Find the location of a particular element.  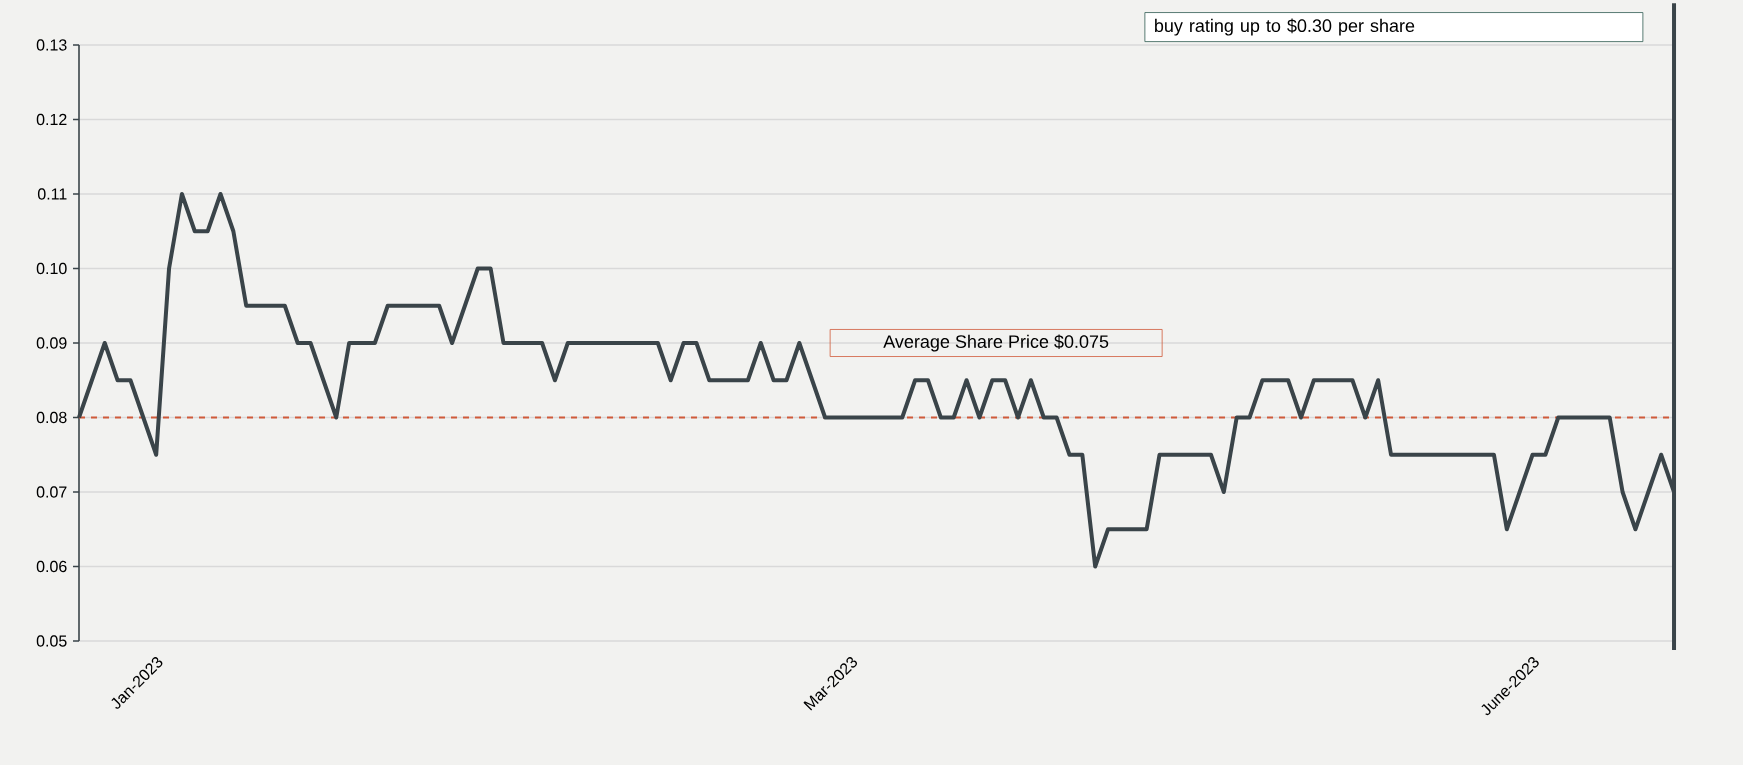

y-tick-label: 0.12 is located at coordinates (51, 119).